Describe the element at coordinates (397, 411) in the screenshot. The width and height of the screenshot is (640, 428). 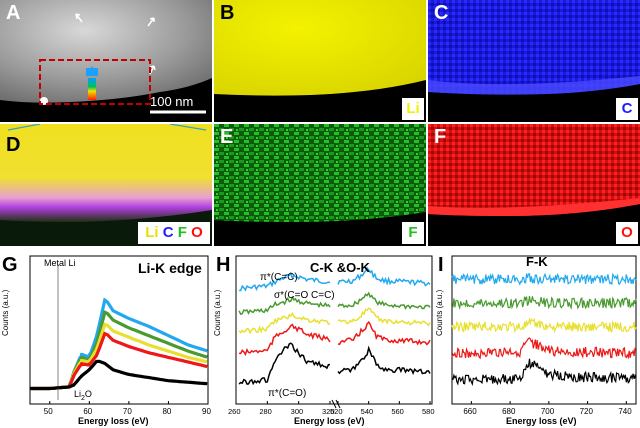
I see `tick-label-h: 560` at that location.